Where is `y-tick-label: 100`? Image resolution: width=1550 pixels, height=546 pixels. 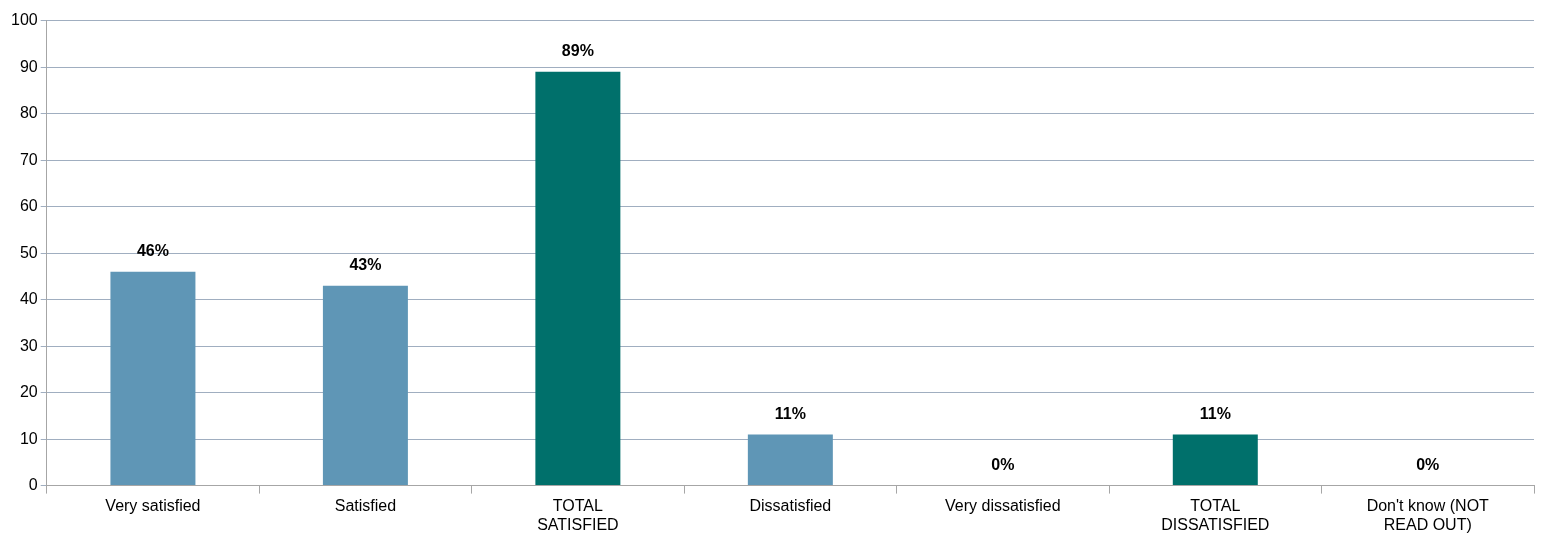 y-tick-label: 100 is located at coordinates (24, 20).